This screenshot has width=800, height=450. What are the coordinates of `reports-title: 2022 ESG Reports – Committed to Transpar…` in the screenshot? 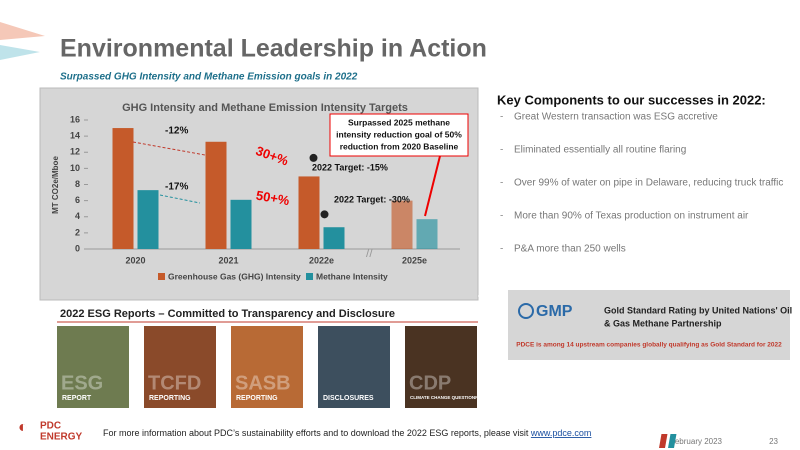 It's located at (227, 314).